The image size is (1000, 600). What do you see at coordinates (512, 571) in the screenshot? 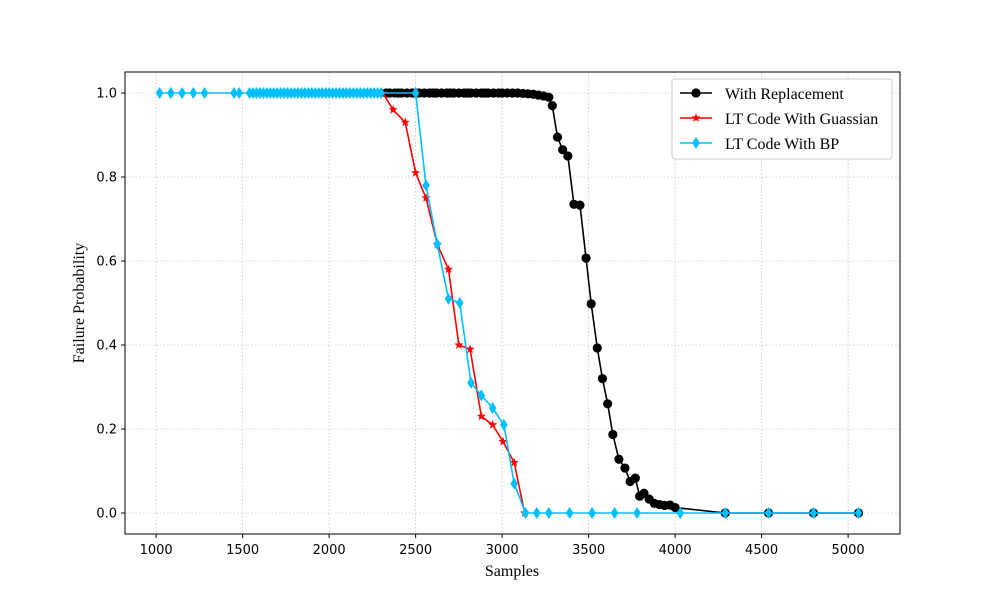
I see `x-axis-label: Samples` at bounding box center [512, 571].